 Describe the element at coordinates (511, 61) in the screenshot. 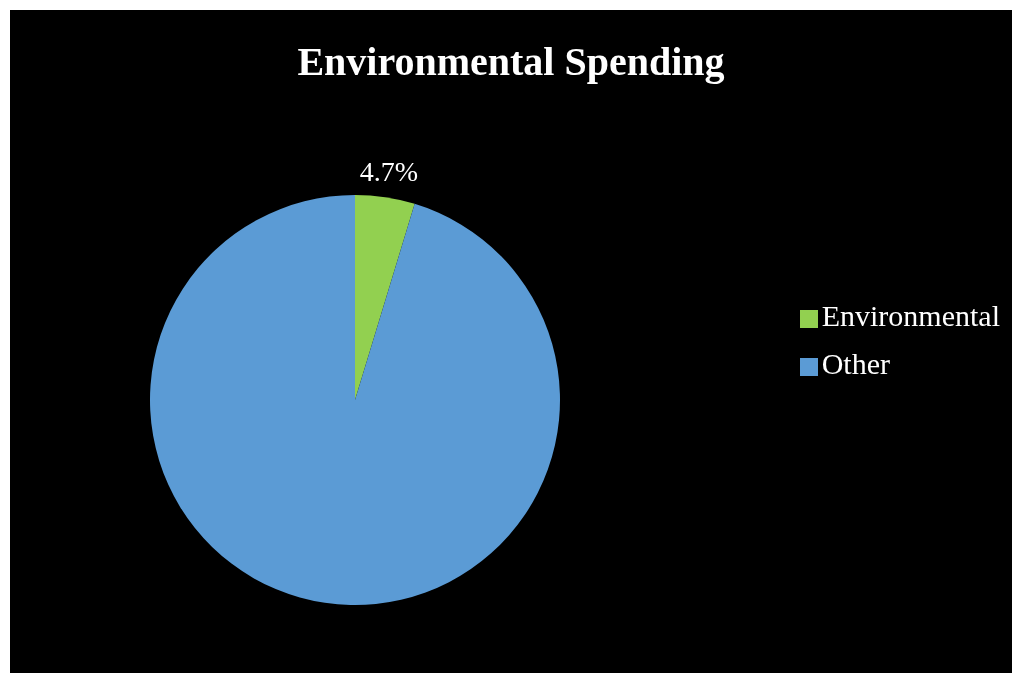

I see `chart-title: Environmental Spending` at that location.